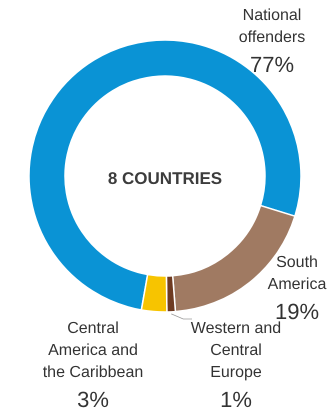 This screenshot has width=331, height=418. What do you see at coordinates (297, 273) in the screenshot?
I see `slice-label: South America` at bounding box center [297, 273].